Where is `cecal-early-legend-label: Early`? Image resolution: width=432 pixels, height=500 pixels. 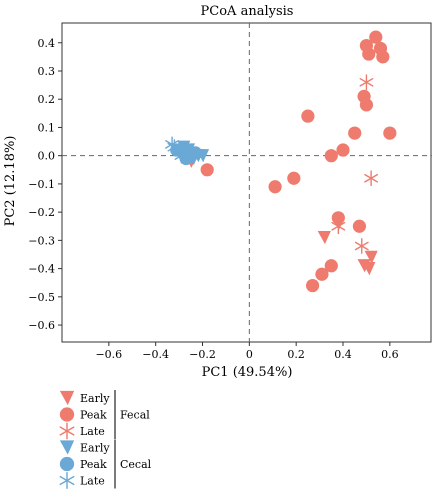 cecal-early-legend-label: Early is located at coordinates (95, 448).